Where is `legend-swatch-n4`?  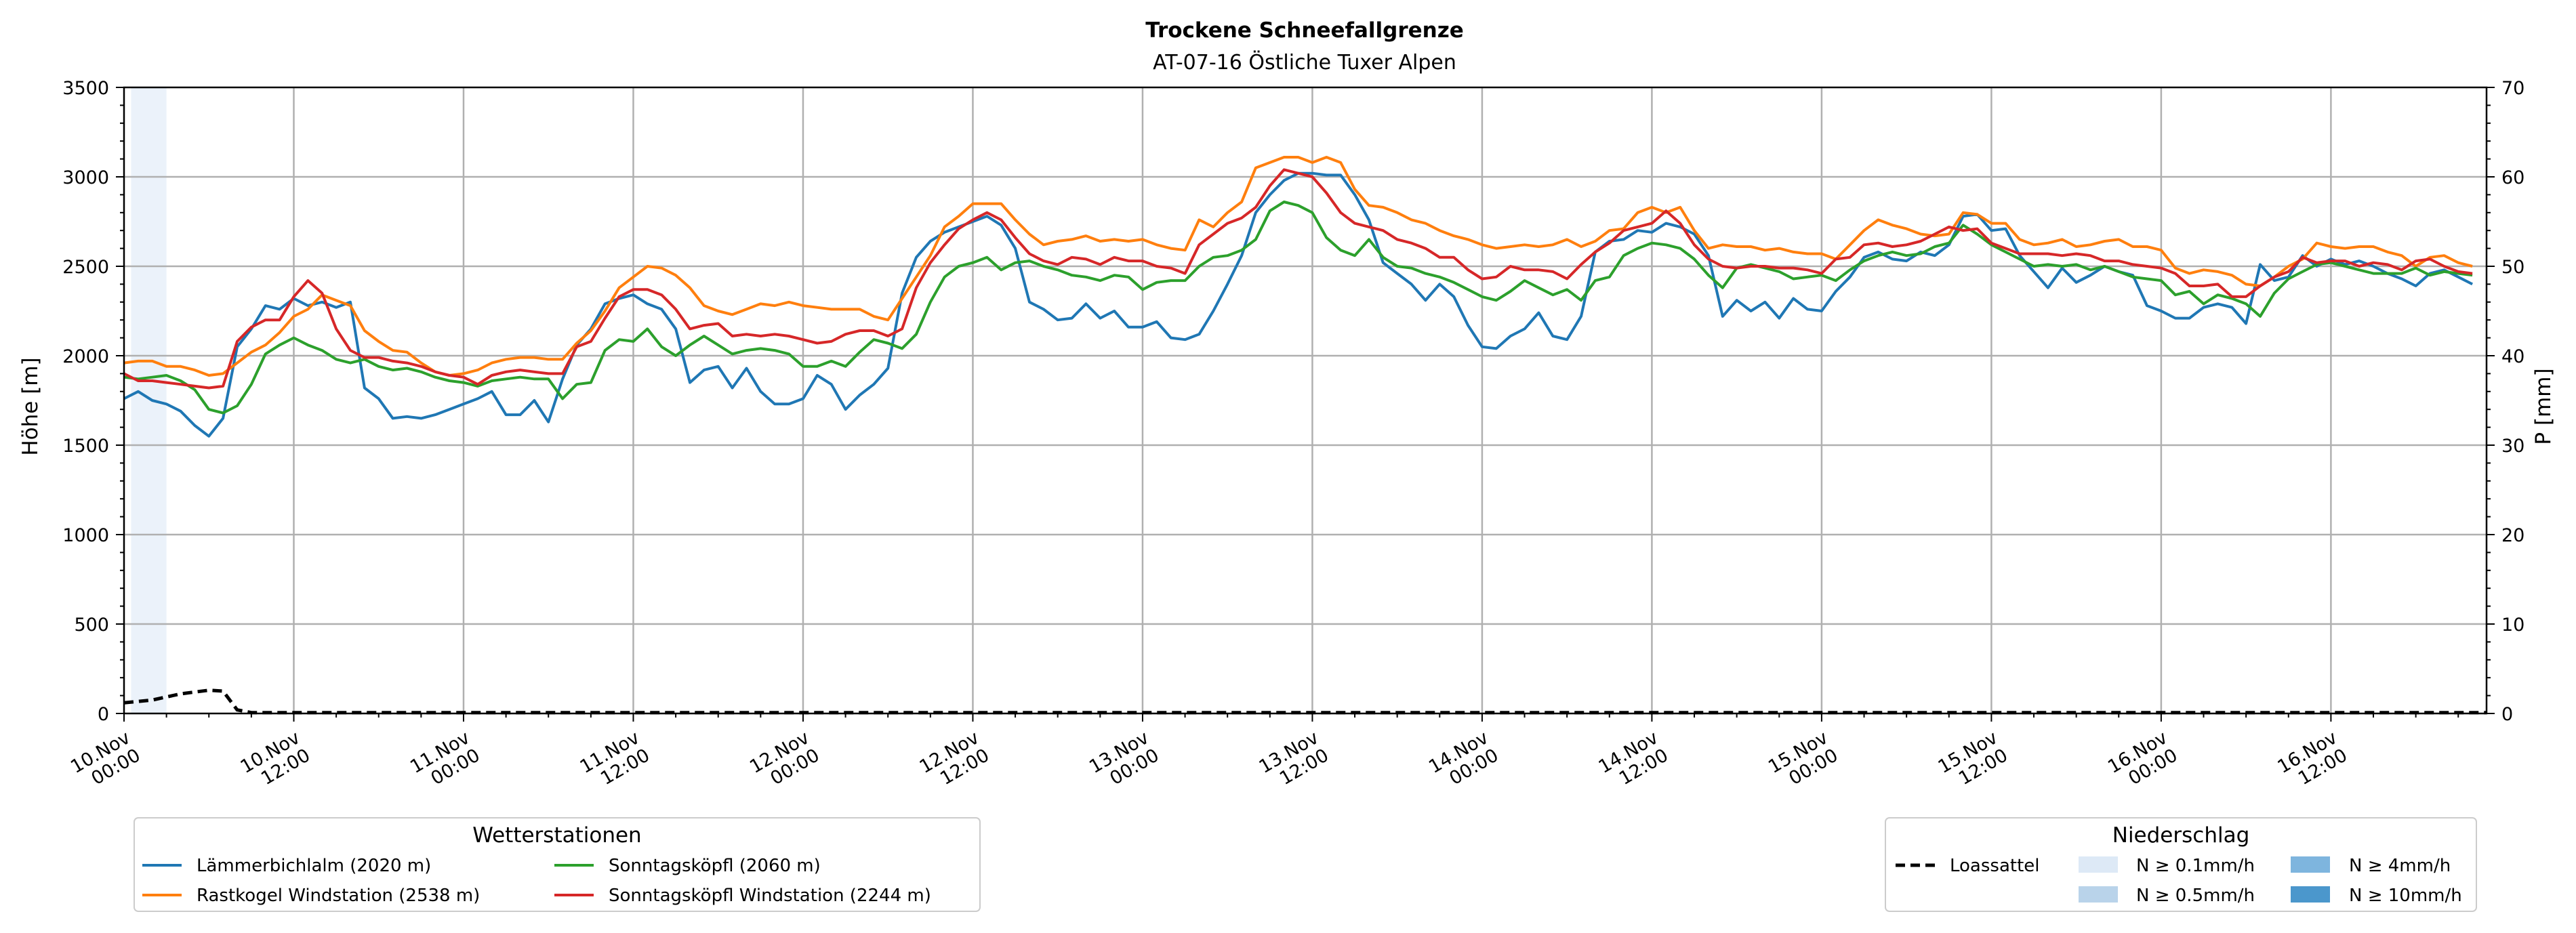
legend-swatch-n4 is located at coordinates (2311, 864).